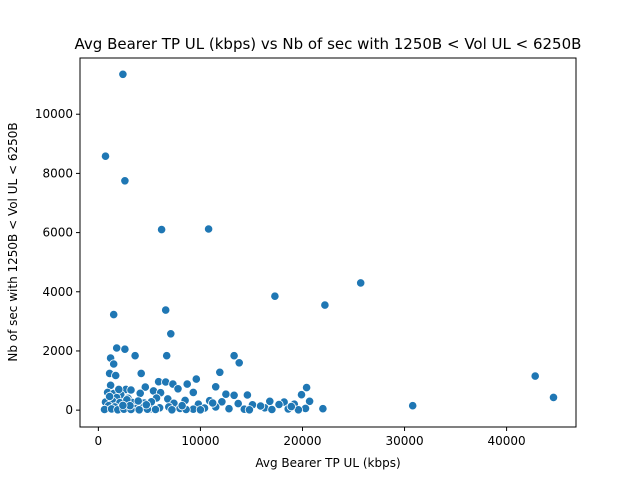 This screenshot has height=480, width=640. Describe the element at coordinates (57, 233) in the screenshot. I see `y-tick-label: 6000` at that location.